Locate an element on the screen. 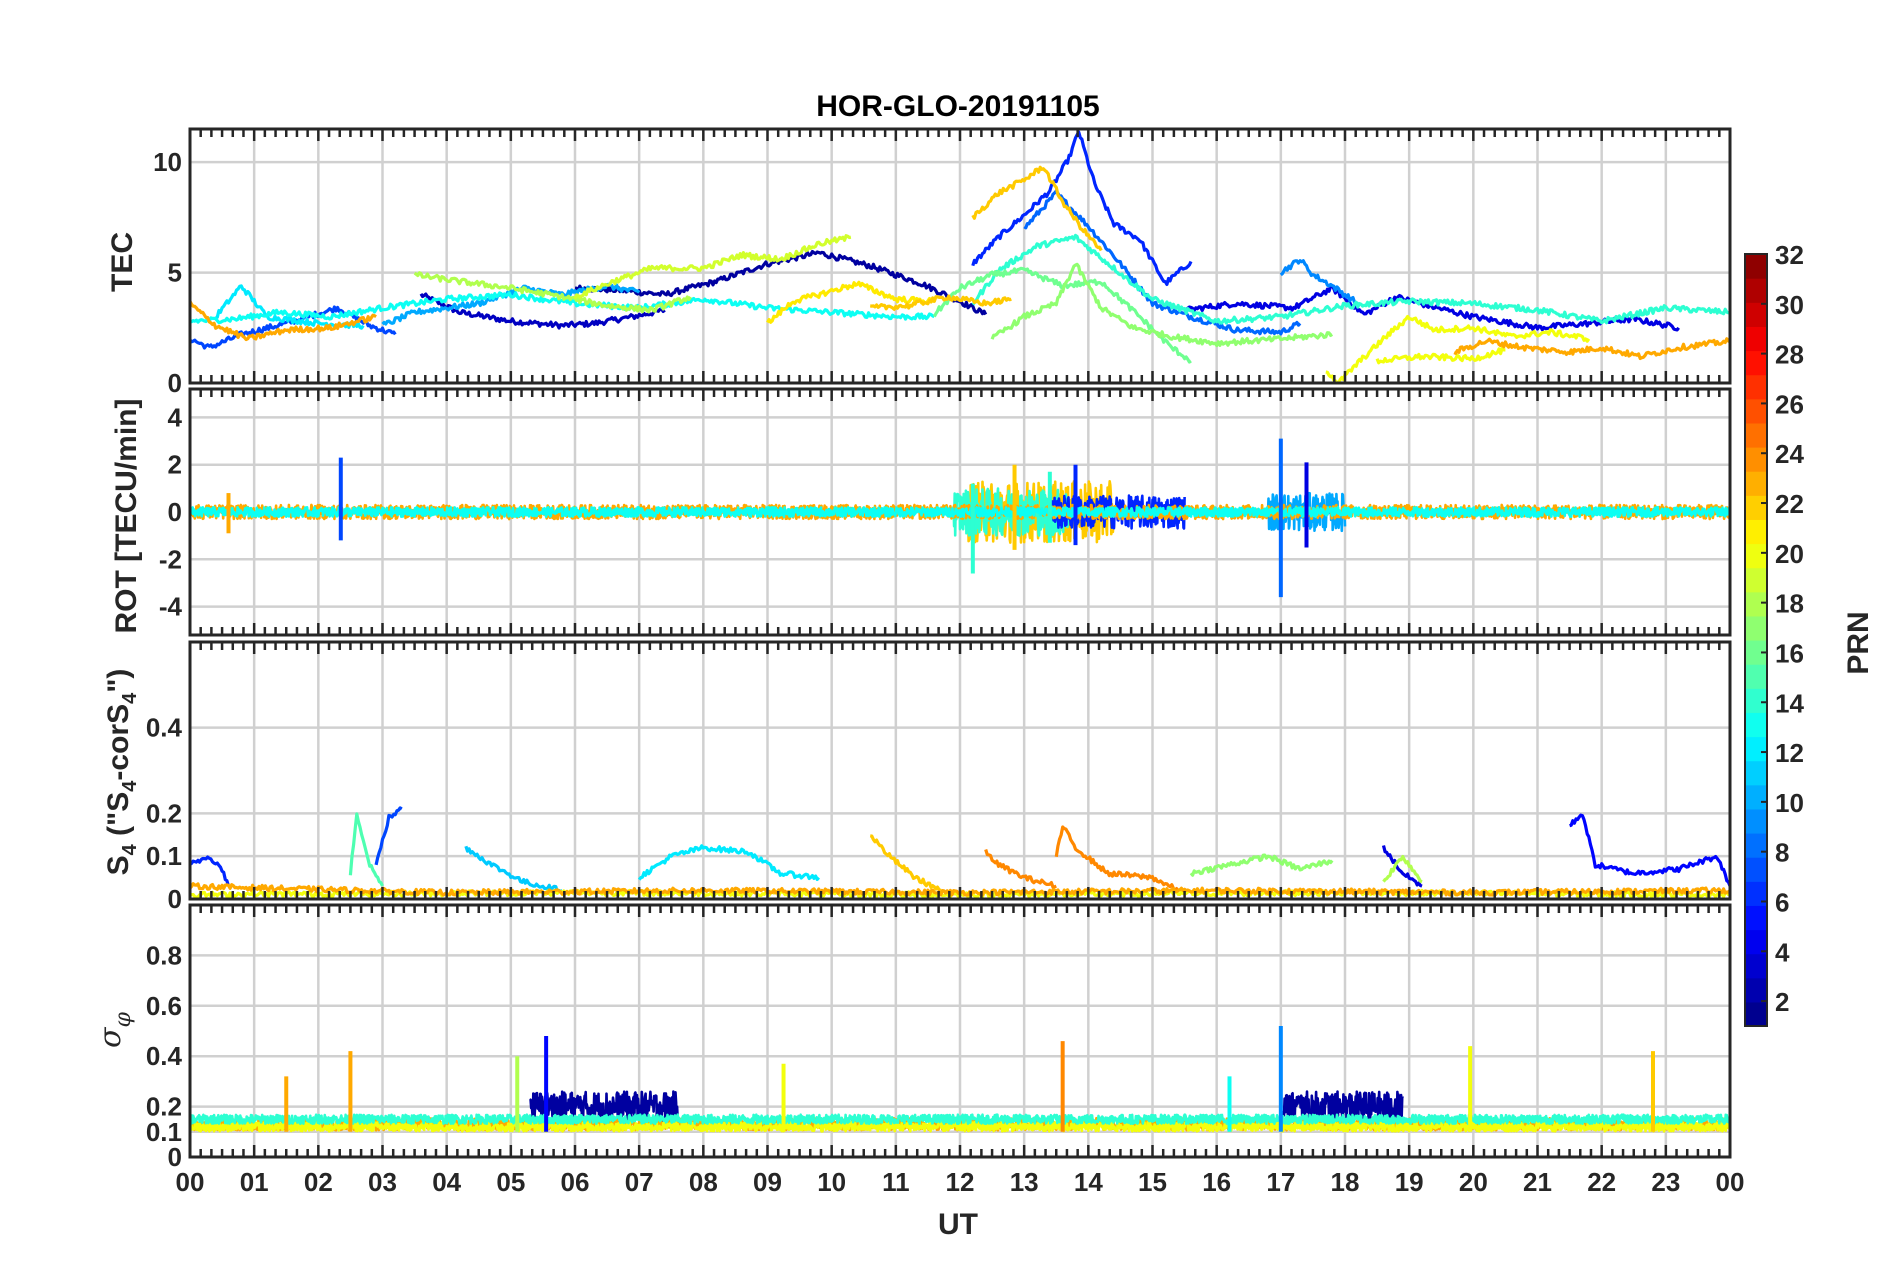  y-tick-label: -2 is located at coordinates (170, 559).